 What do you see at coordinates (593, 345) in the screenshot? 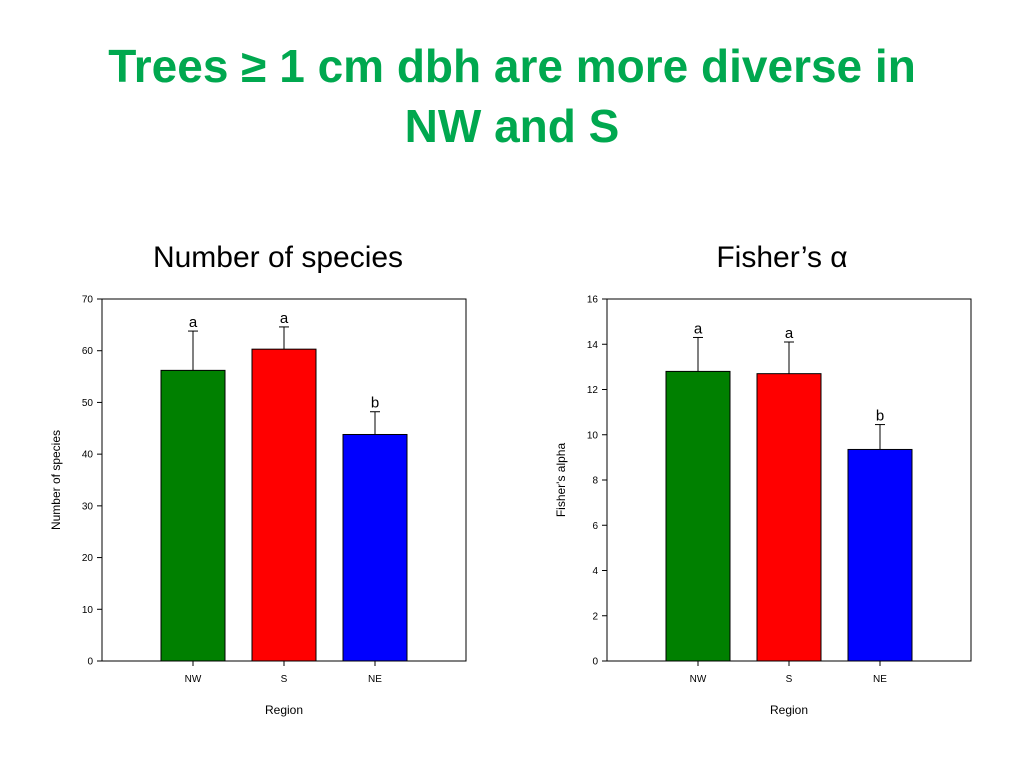
I see `fisher-y-tick-label: 14` at bounding box center [593, 345].